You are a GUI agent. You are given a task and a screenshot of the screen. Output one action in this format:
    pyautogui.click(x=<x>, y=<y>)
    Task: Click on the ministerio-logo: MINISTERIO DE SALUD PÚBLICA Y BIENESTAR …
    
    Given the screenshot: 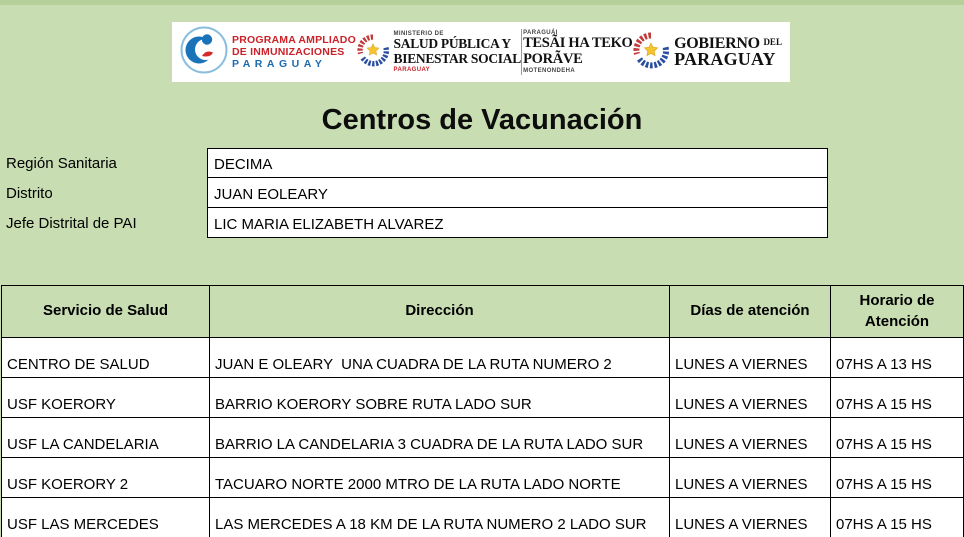 What is the action you would take?
    pyautogui.click(x=439, y=52)
    